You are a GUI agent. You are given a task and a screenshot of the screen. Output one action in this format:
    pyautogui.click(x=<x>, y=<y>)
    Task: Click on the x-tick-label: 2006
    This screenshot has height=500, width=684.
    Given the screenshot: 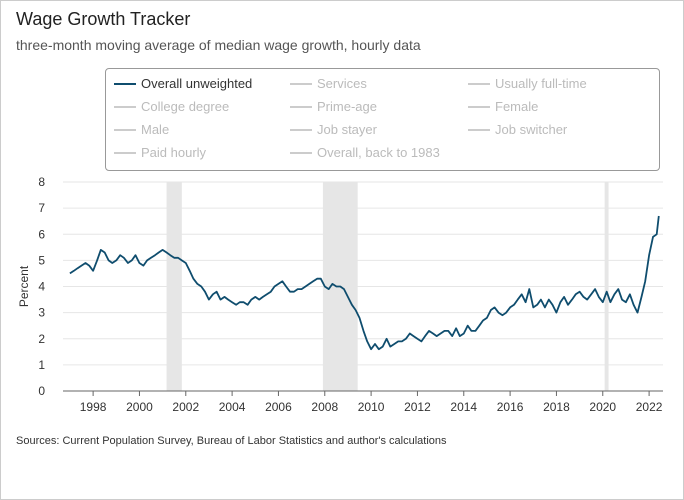 What is the action you would take?
    pyautogui.click(x=278, y=407)
    